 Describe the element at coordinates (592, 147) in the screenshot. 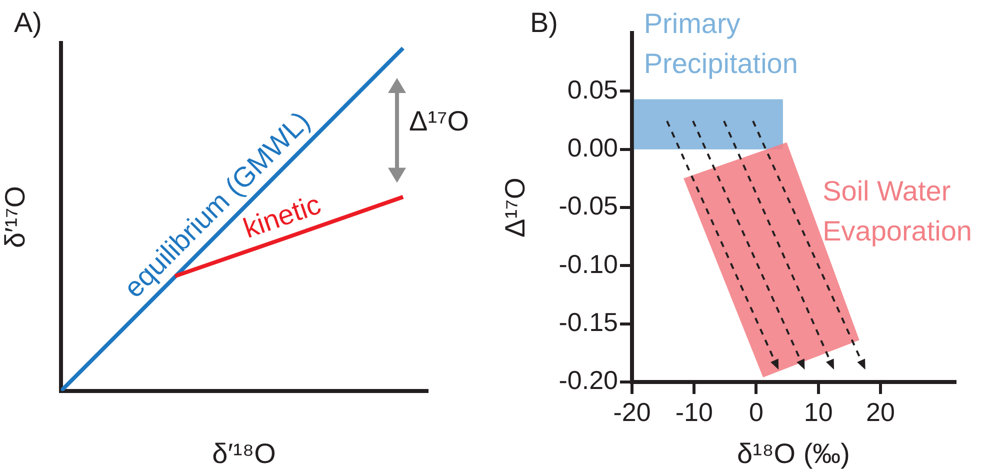

I see `y-tick-label: 0.00` at that location.